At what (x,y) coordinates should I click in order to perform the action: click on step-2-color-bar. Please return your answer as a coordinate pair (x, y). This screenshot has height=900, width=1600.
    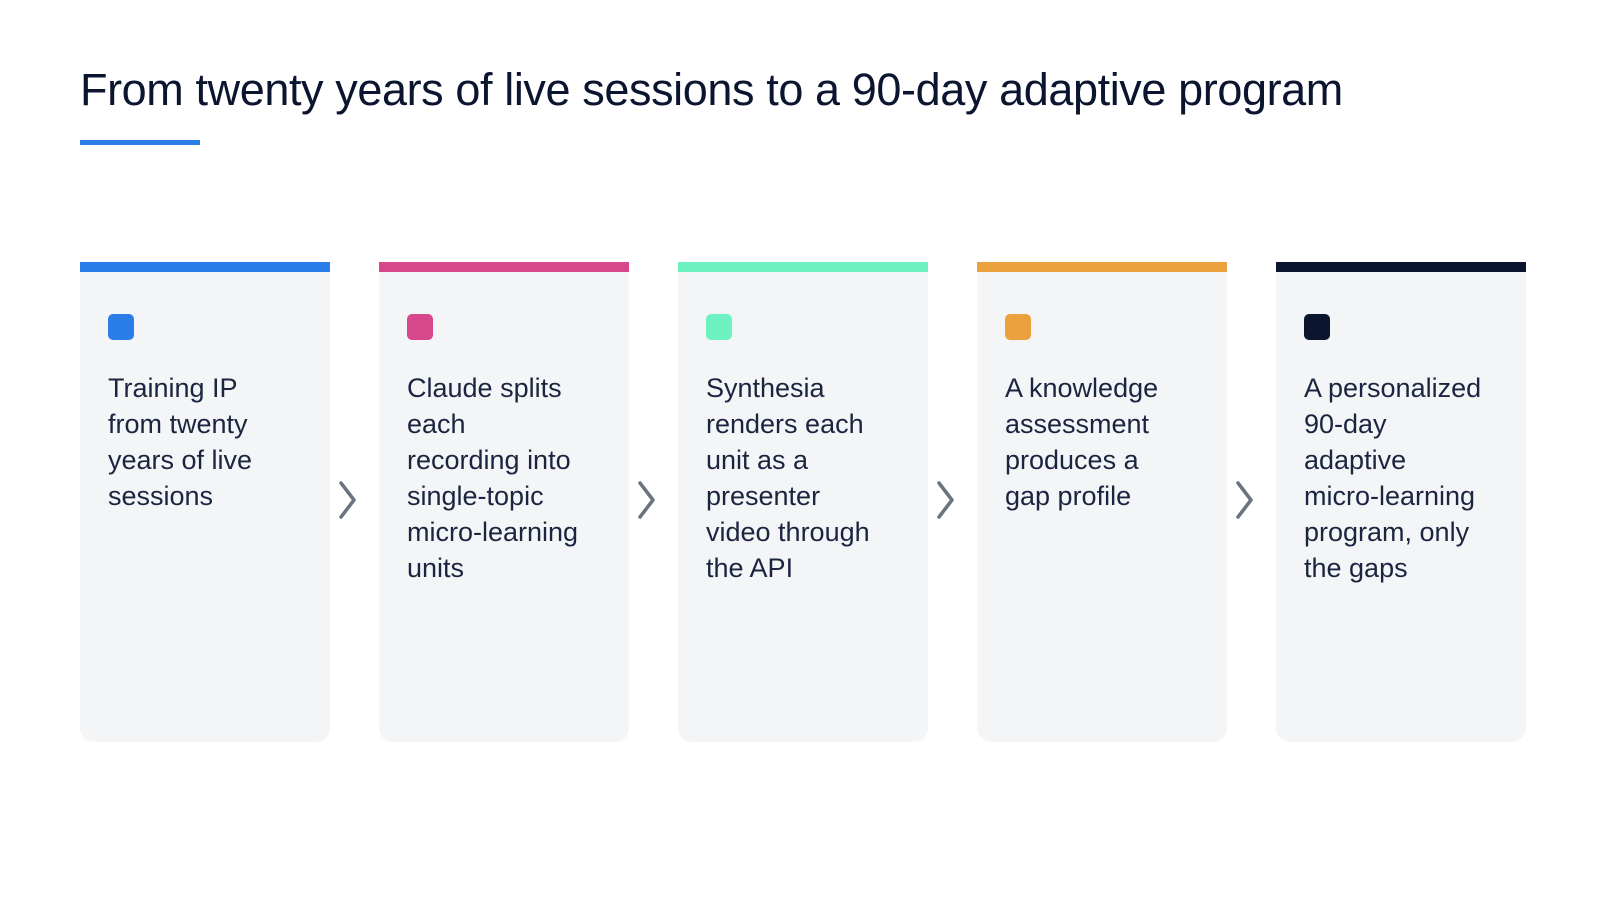
    Looking at the image, I should click on (504, 267).